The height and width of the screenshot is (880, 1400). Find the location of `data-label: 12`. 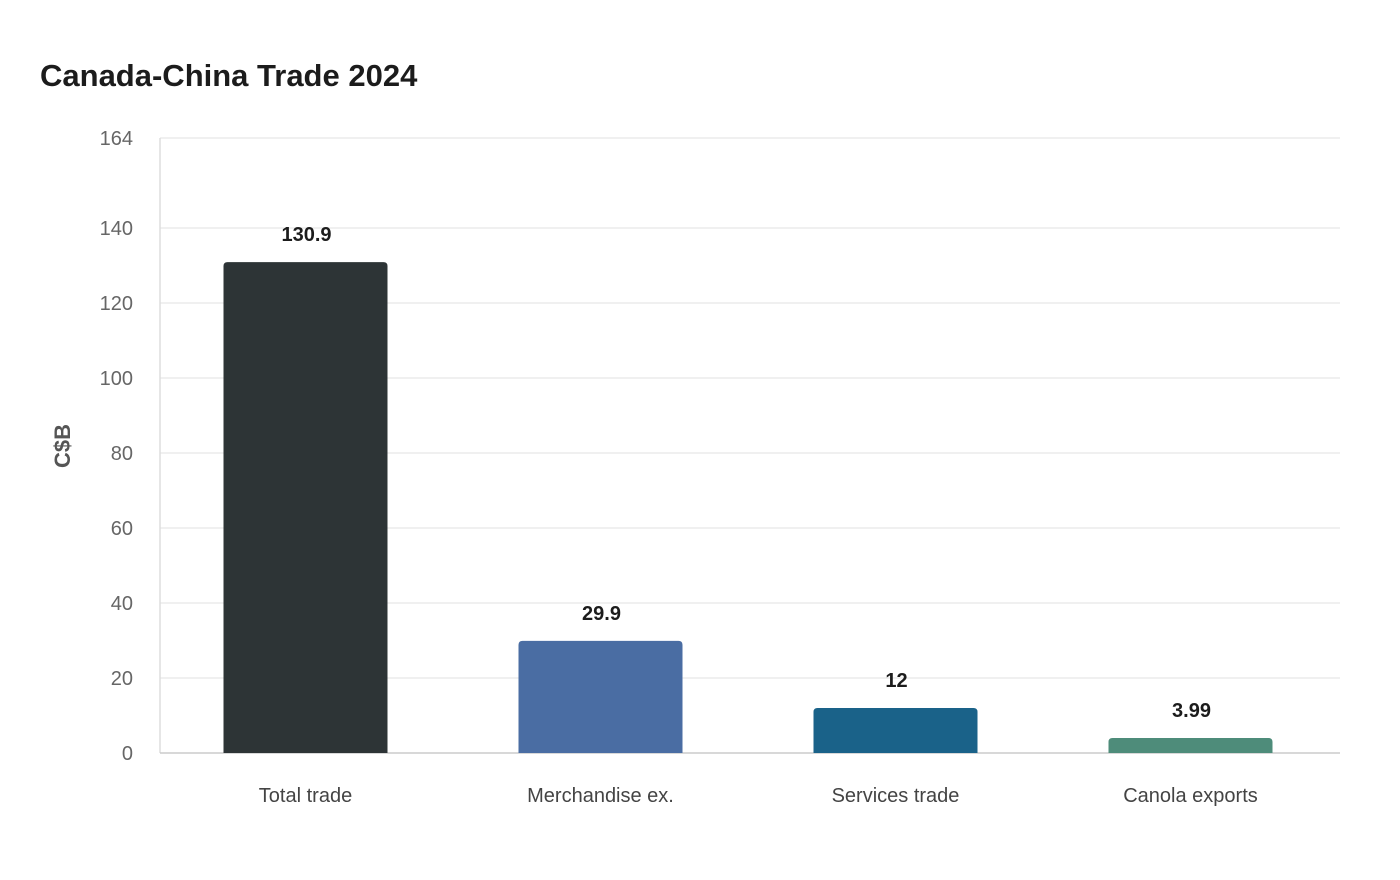

data-label: 12 is located at coordinates (896, 681).